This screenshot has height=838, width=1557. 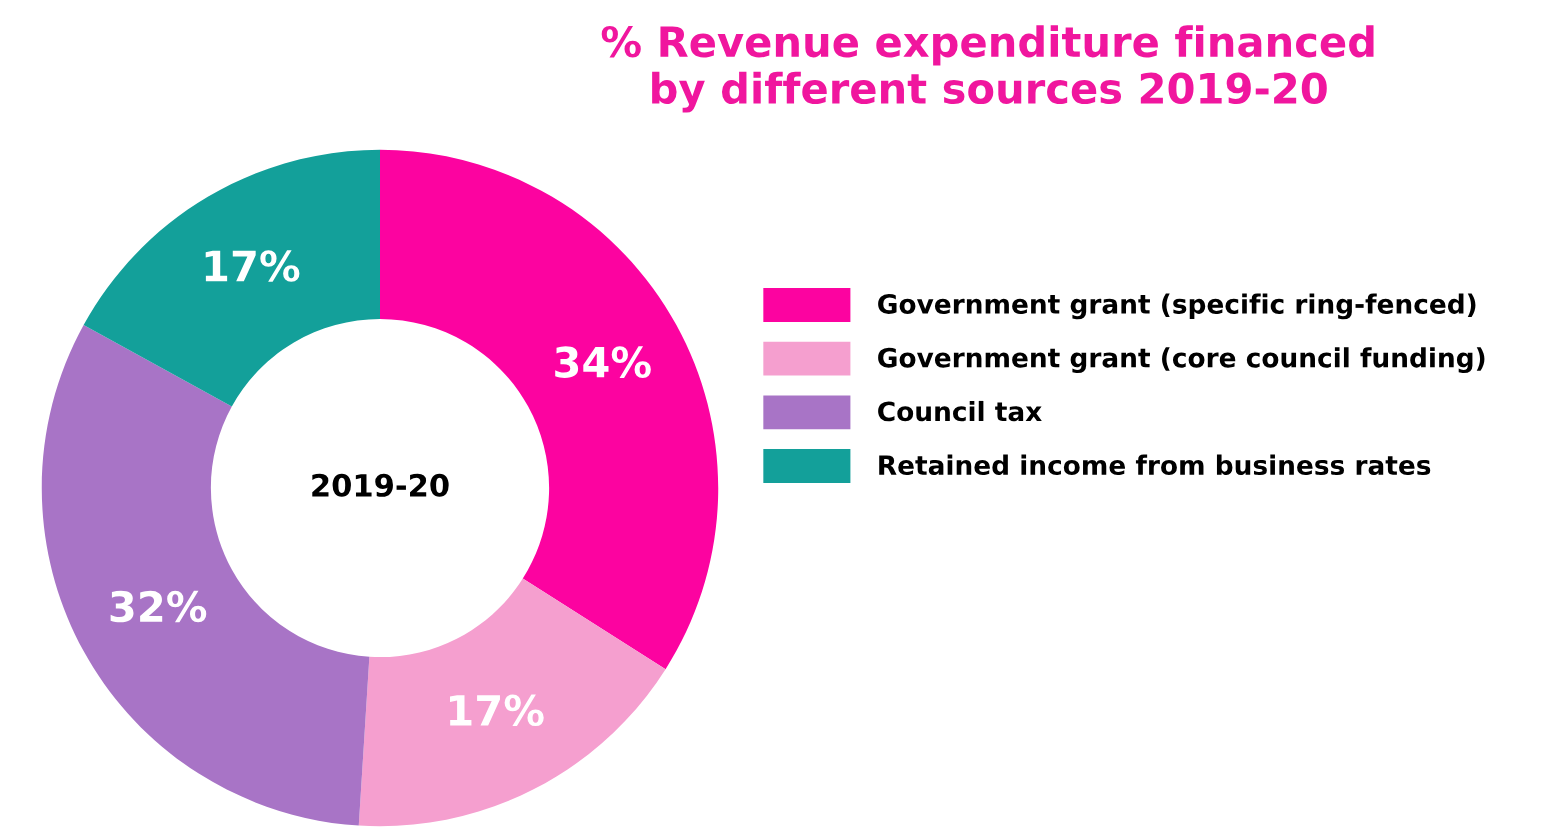 I want to click on data-label: 34%, so click(x=603, y=362).